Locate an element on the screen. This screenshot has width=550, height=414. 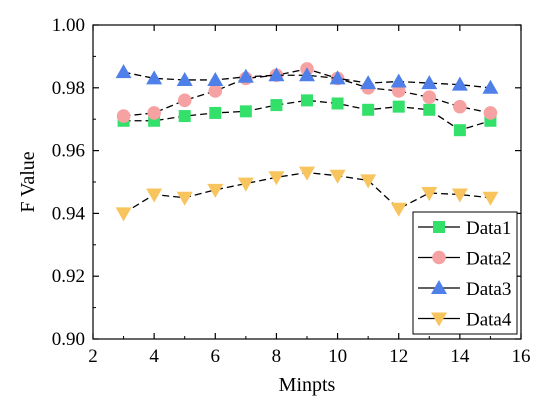
legend-label: Data3 is located at coordinates (488, 289).